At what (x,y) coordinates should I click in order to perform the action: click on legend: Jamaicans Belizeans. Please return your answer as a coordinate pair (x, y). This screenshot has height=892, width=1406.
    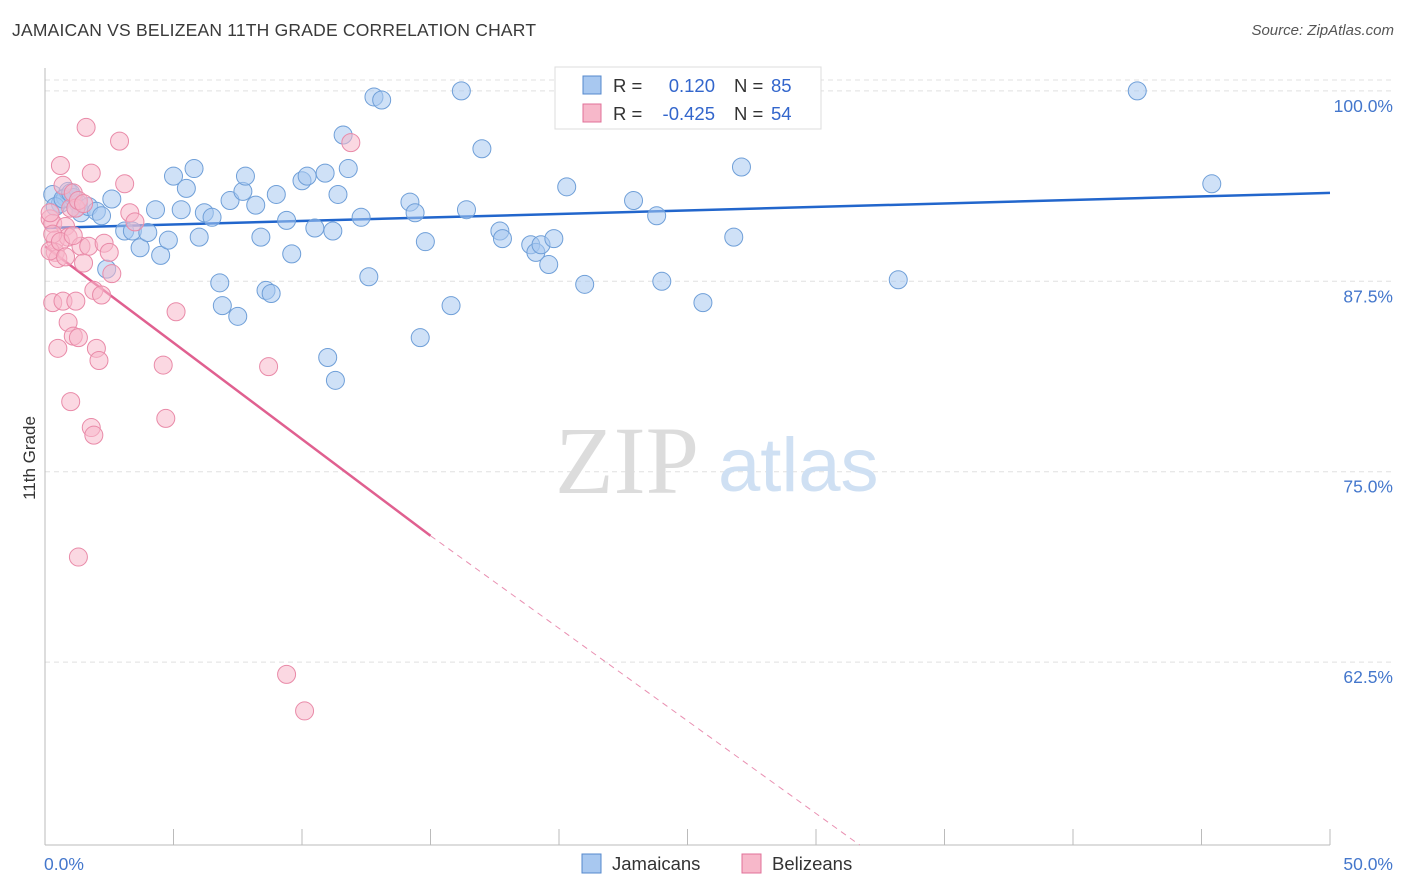
    Looking at the image, I should click on (716, 863).